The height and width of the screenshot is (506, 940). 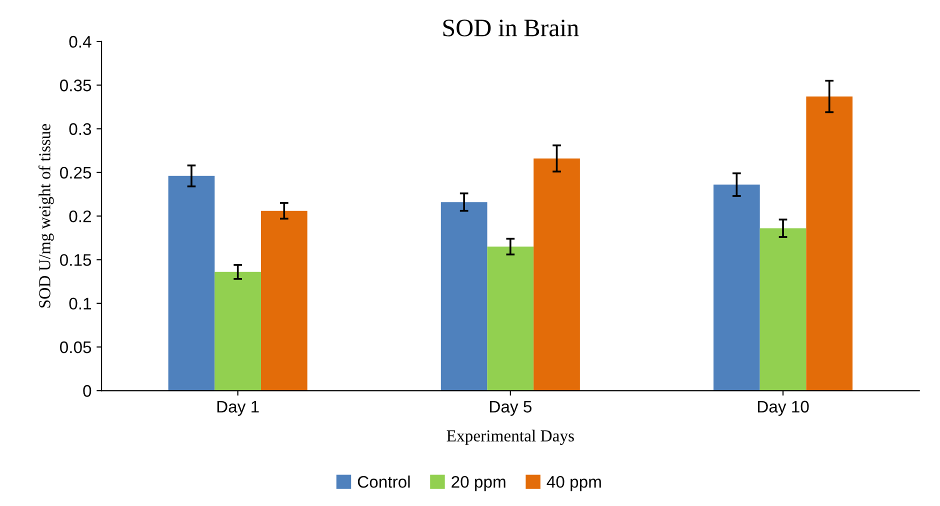 I want to click on y-tick-label: 0.25, so click(x=76, y=172).